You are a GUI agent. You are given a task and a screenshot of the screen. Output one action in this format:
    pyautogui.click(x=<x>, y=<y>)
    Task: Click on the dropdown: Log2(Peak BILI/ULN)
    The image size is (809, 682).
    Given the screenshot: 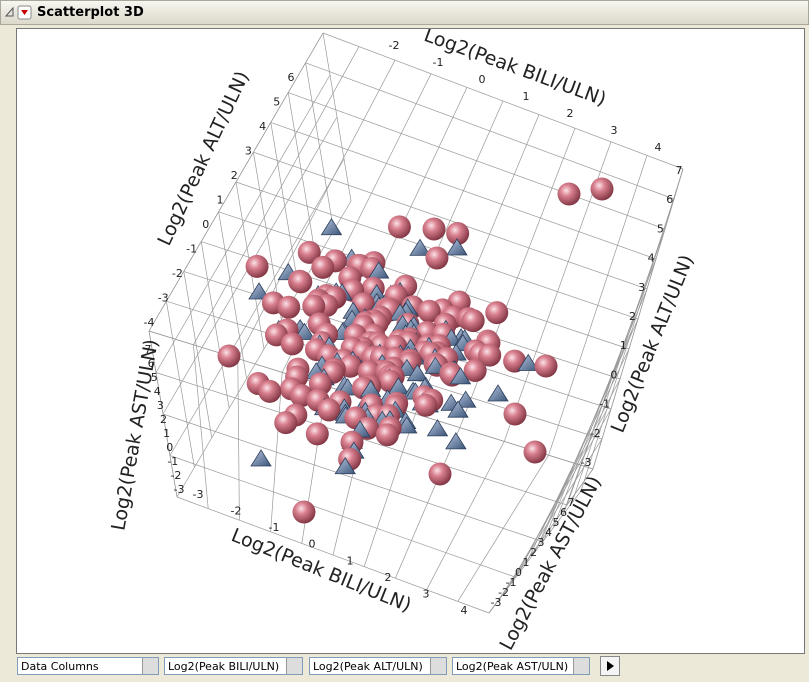 What is the action you would take?
    pyautogui.click(x=233, y=666)
    